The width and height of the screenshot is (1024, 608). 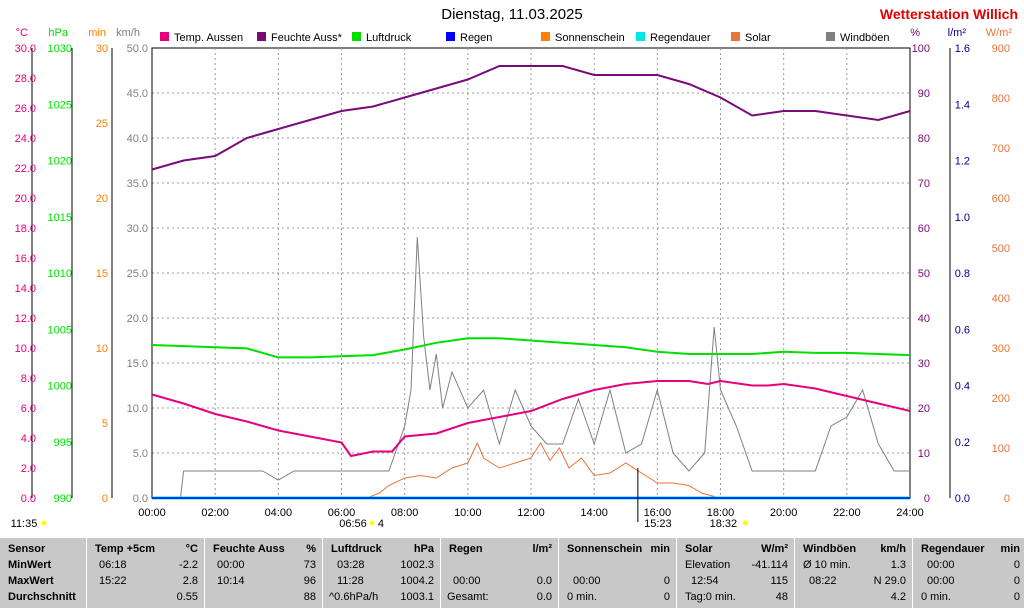 I want to click on stats-row-avg: Durchschnitt, so click(x=42, y=597).